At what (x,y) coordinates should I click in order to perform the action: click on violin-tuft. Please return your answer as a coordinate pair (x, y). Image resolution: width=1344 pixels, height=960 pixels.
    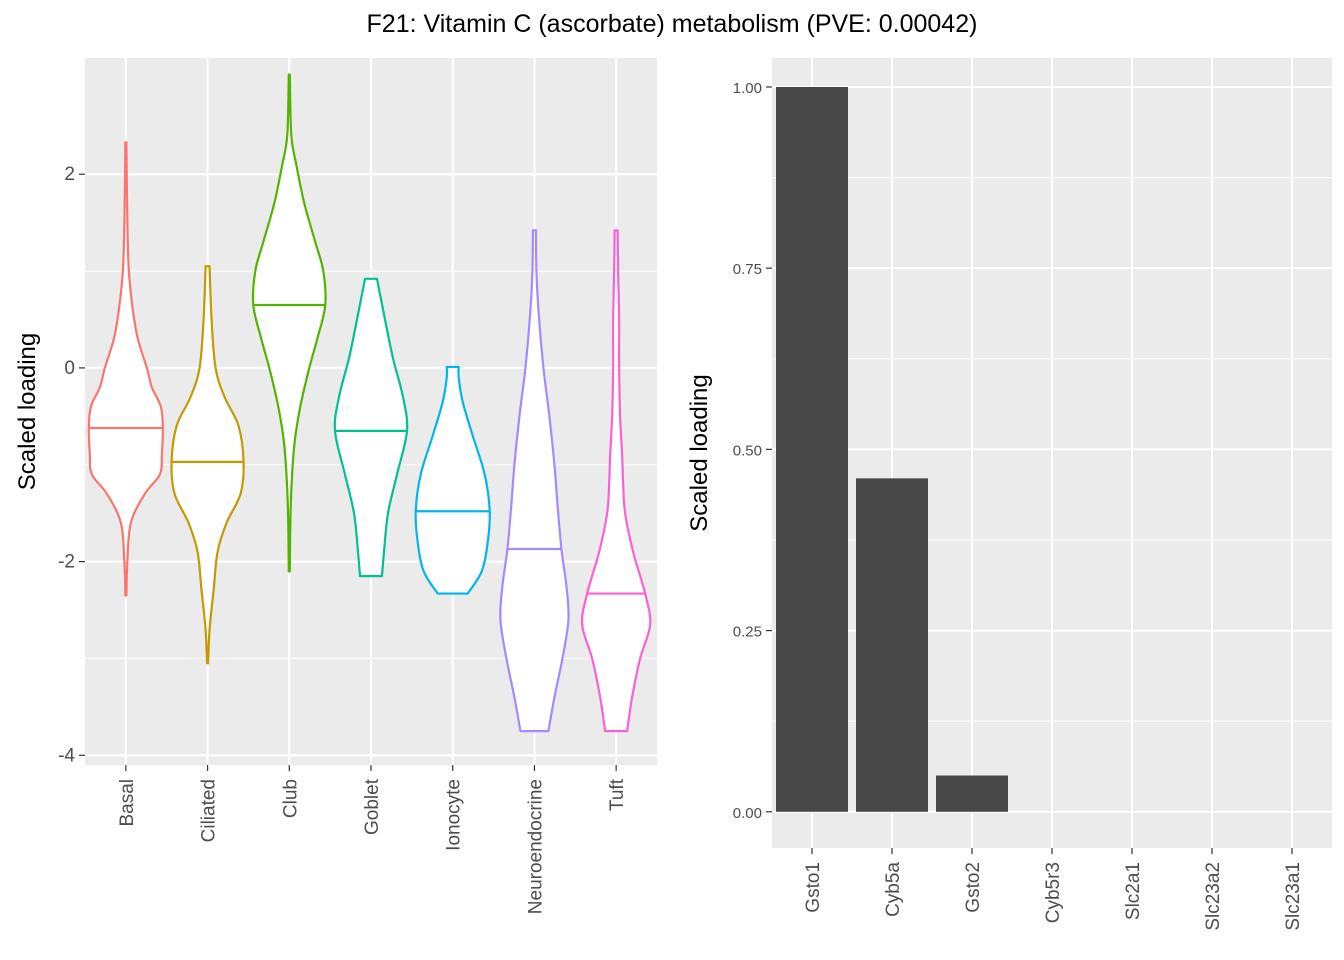
    Looking at the image, I should click on (616, 481).